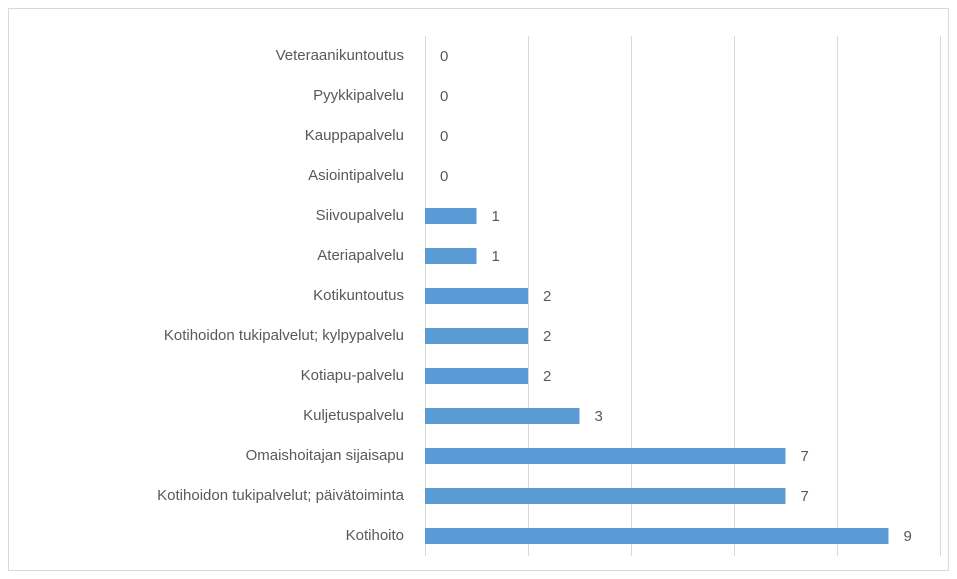 The width and height of the screenshot is (957, 579). Describe the element at coordinates (908, 536) in the screenshot. I see `data-label: 9` at that location.